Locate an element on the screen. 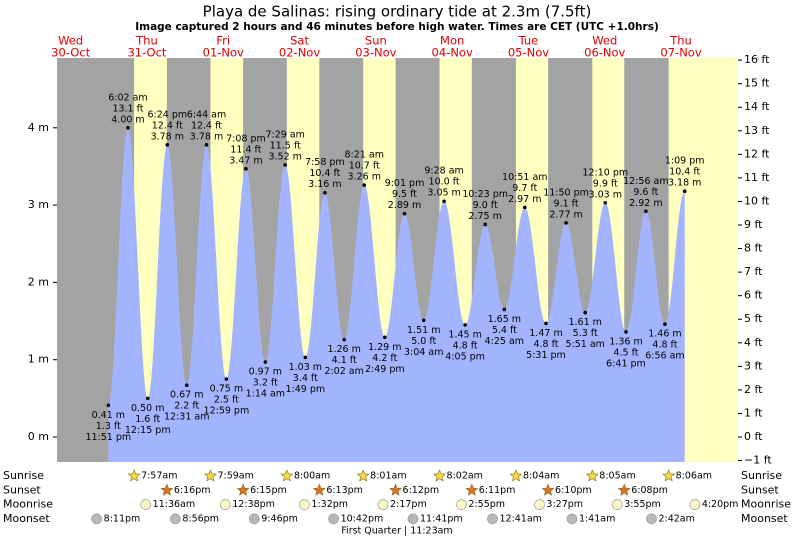 The height and width of the screenshot is (543, 793). tide-time: 11:50 pm is located at coordinates (566, 192).